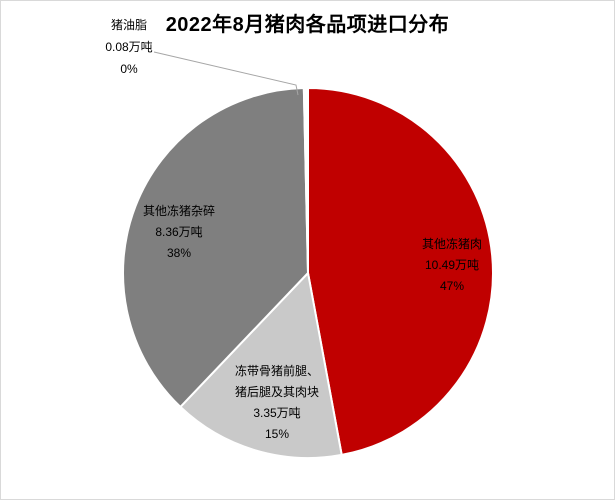  I want to click on label-pork-fat-percent: 0%, so click(129, 69).